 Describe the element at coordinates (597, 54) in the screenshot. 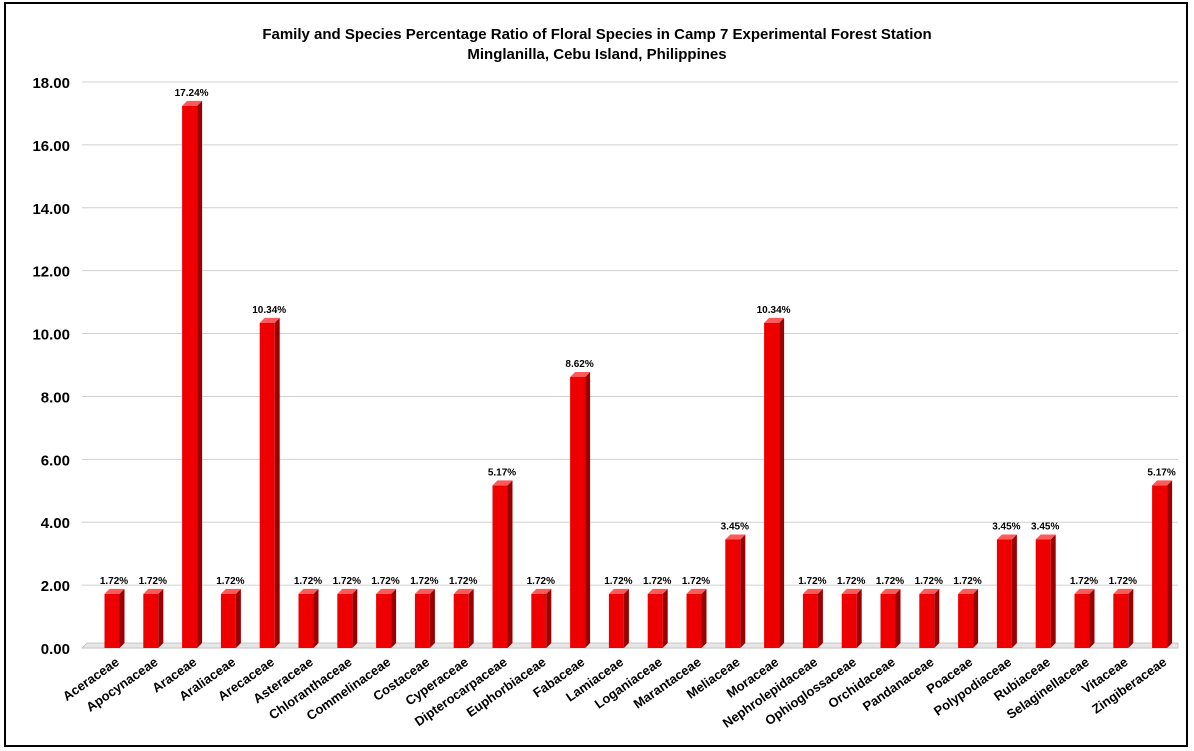

I see `chart-subtitle: Minglanilla, Cebu Island, Philippines` at that location.